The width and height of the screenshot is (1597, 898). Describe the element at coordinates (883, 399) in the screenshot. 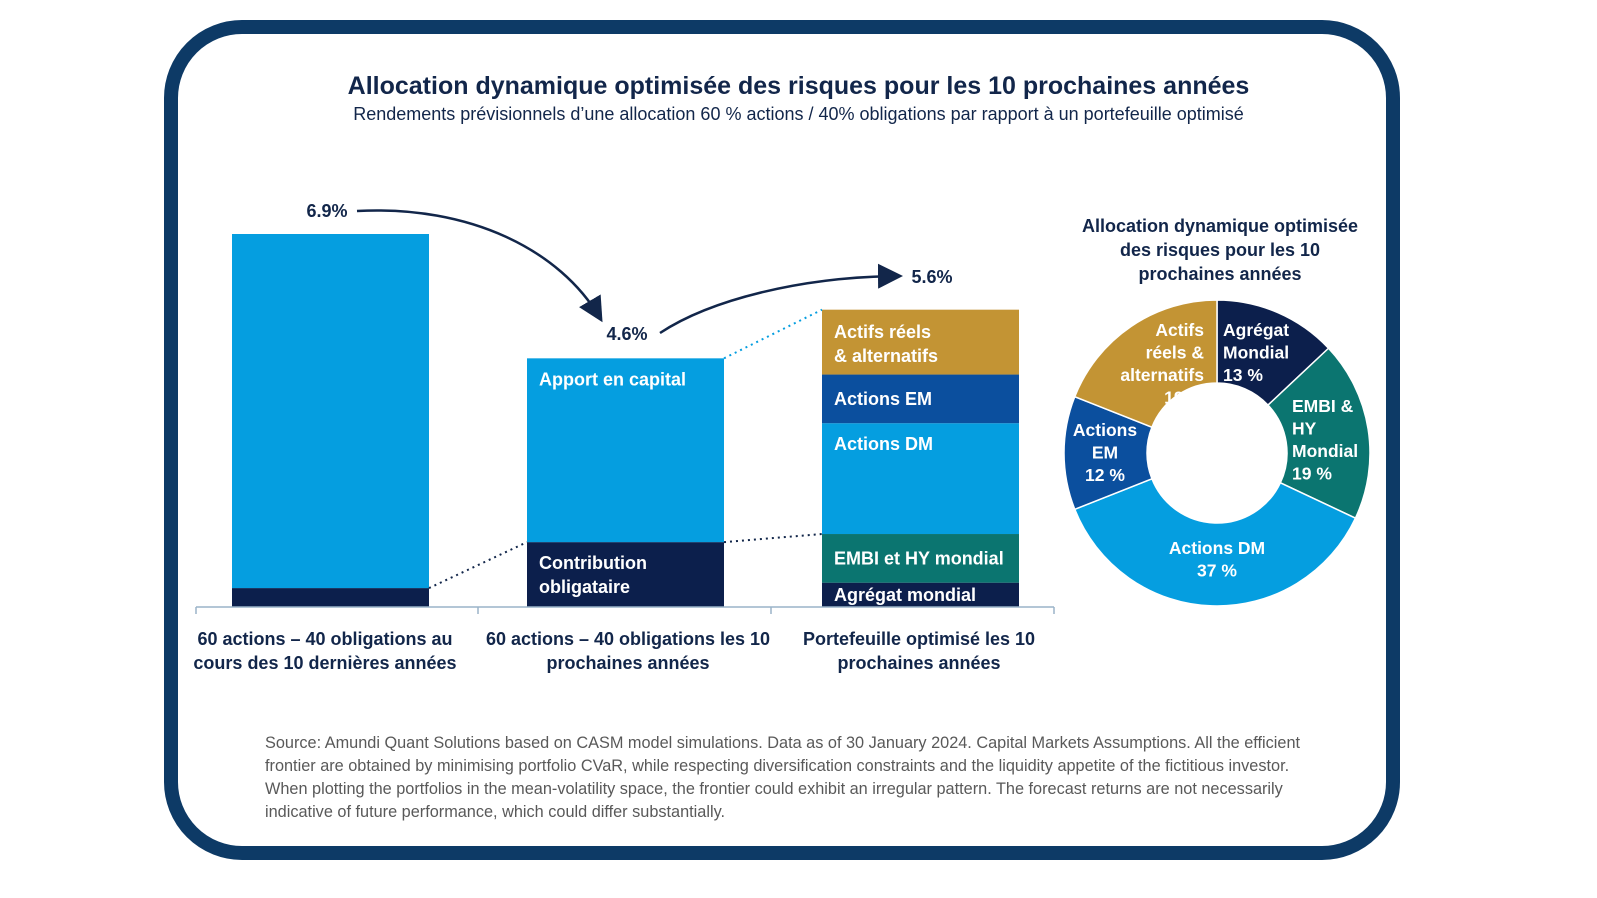

I see `segment-label: Actions EM` at that location.